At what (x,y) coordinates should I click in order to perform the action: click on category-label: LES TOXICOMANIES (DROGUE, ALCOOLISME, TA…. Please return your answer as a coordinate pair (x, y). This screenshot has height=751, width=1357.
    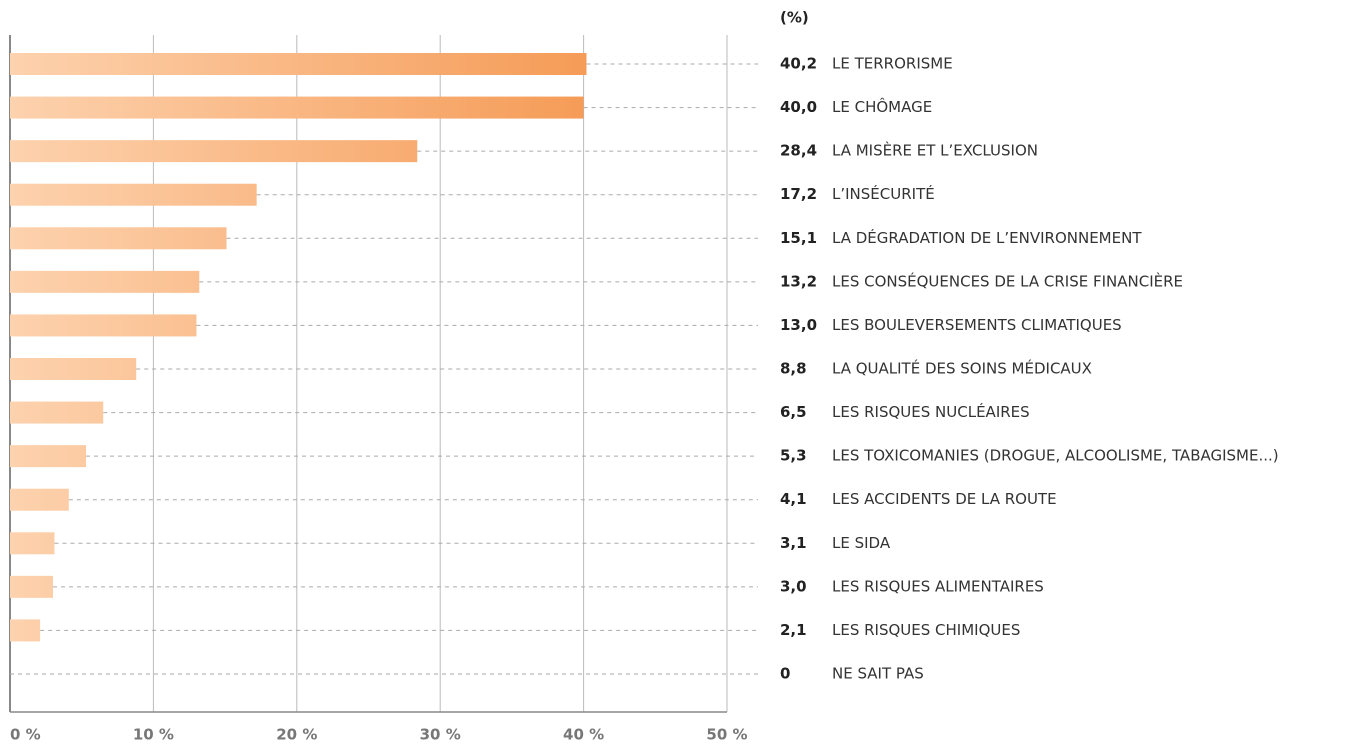
    Looking at the image, I should click on (1055, 456).